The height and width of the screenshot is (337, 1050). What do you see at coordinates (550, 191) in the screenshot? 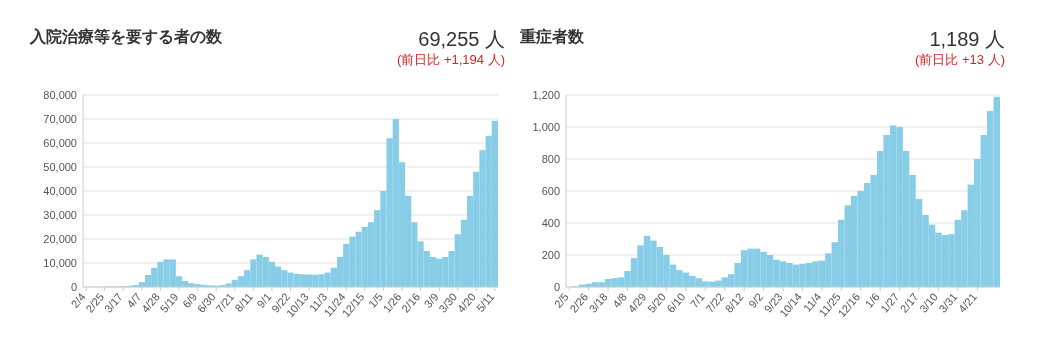
I see `y-tick-label: 600` at bounding box center [550, 191].